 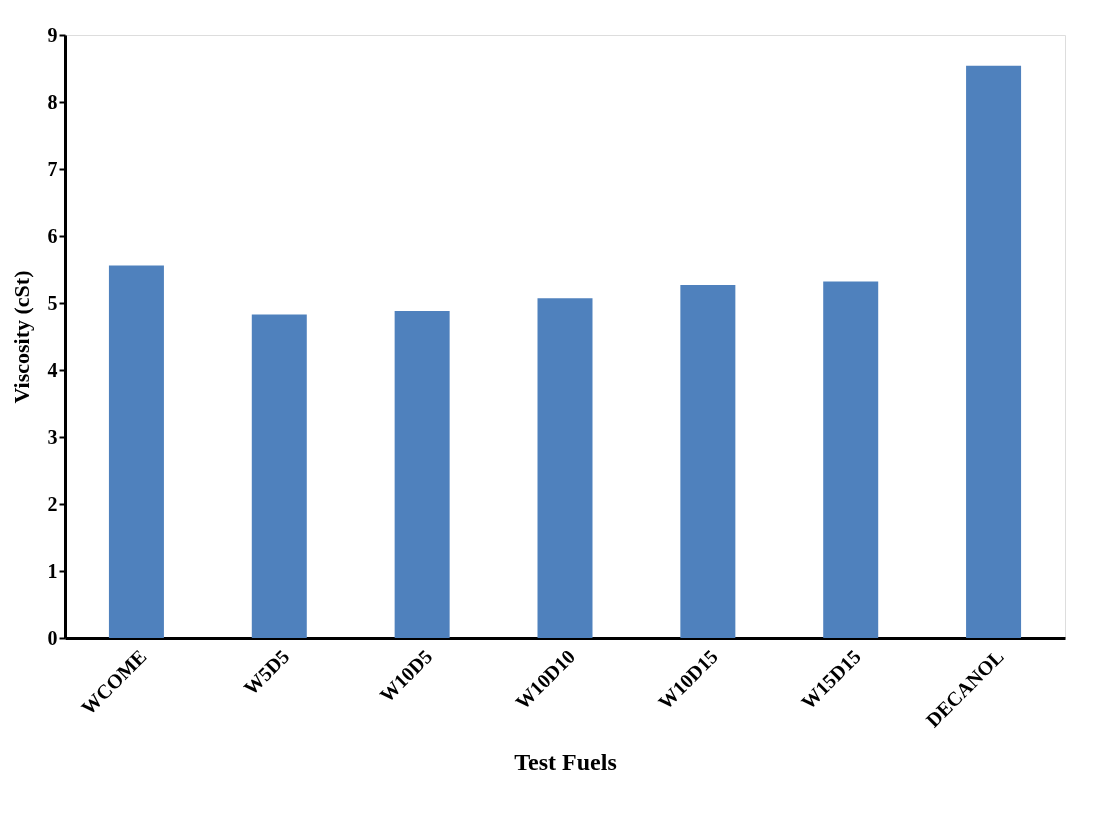 What do you see at coordinates (52, 302) in the screenshot?
I see `y-tick-label: 5` at bounding box center [52, 302].